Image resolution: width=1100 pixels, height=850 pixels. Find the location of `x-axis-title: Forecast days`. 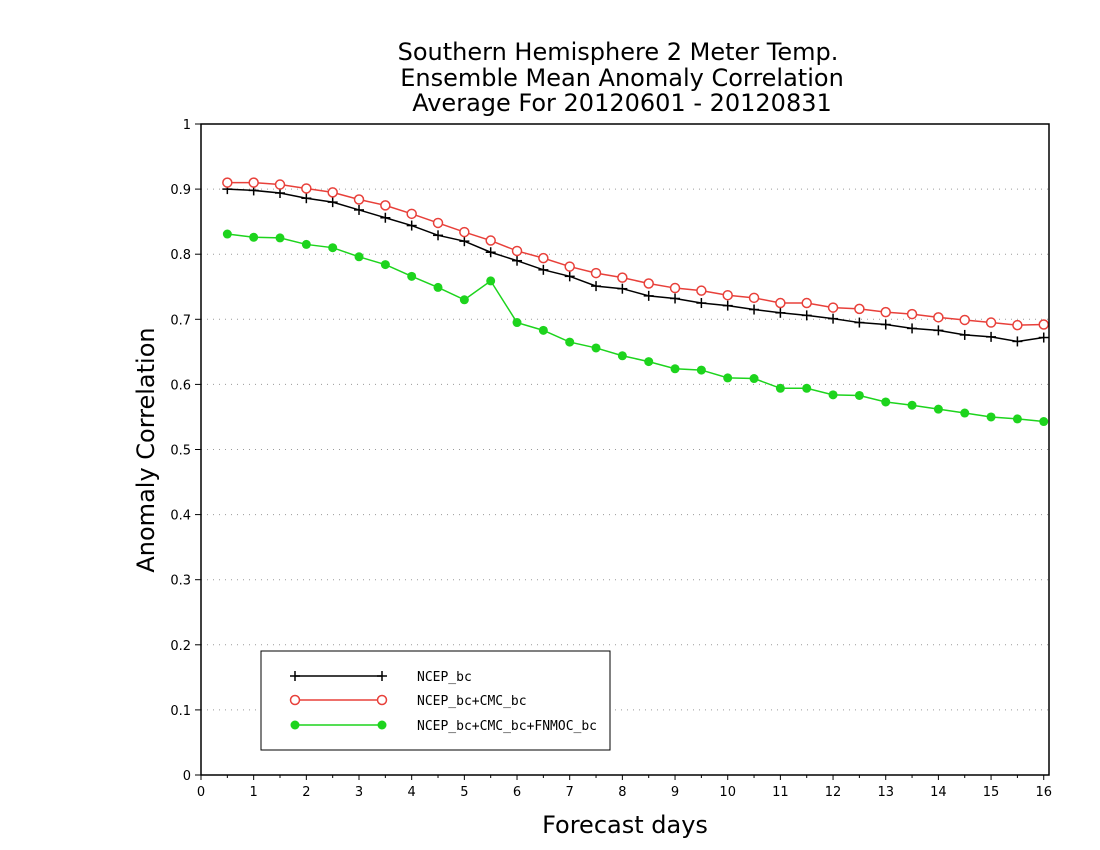

x-axis-title: Forecast days is located at coordinates (625, 825).